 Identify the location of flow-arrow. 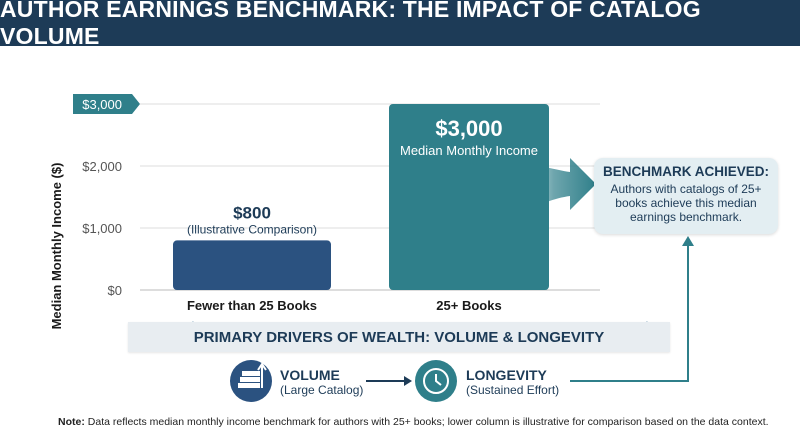
(554, 187).